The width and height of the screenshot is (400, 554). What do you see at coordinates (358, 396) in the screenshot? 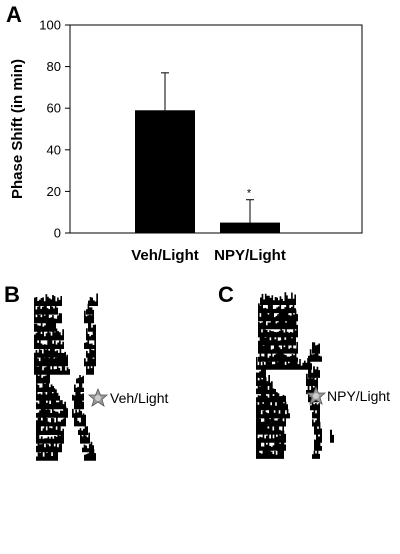
I see `actogram-label-npy: NPY/Light` at bounding box center [358, 396].